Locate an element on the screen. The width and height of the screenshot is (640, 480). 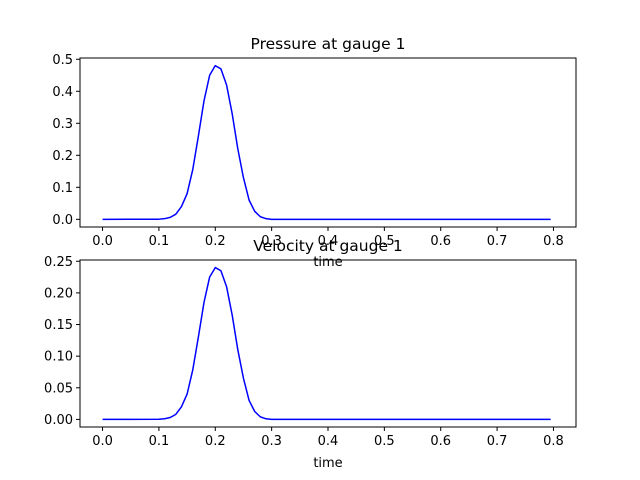
velocity-x-tick-label: 0.3 is located at coordinates (271, 441).